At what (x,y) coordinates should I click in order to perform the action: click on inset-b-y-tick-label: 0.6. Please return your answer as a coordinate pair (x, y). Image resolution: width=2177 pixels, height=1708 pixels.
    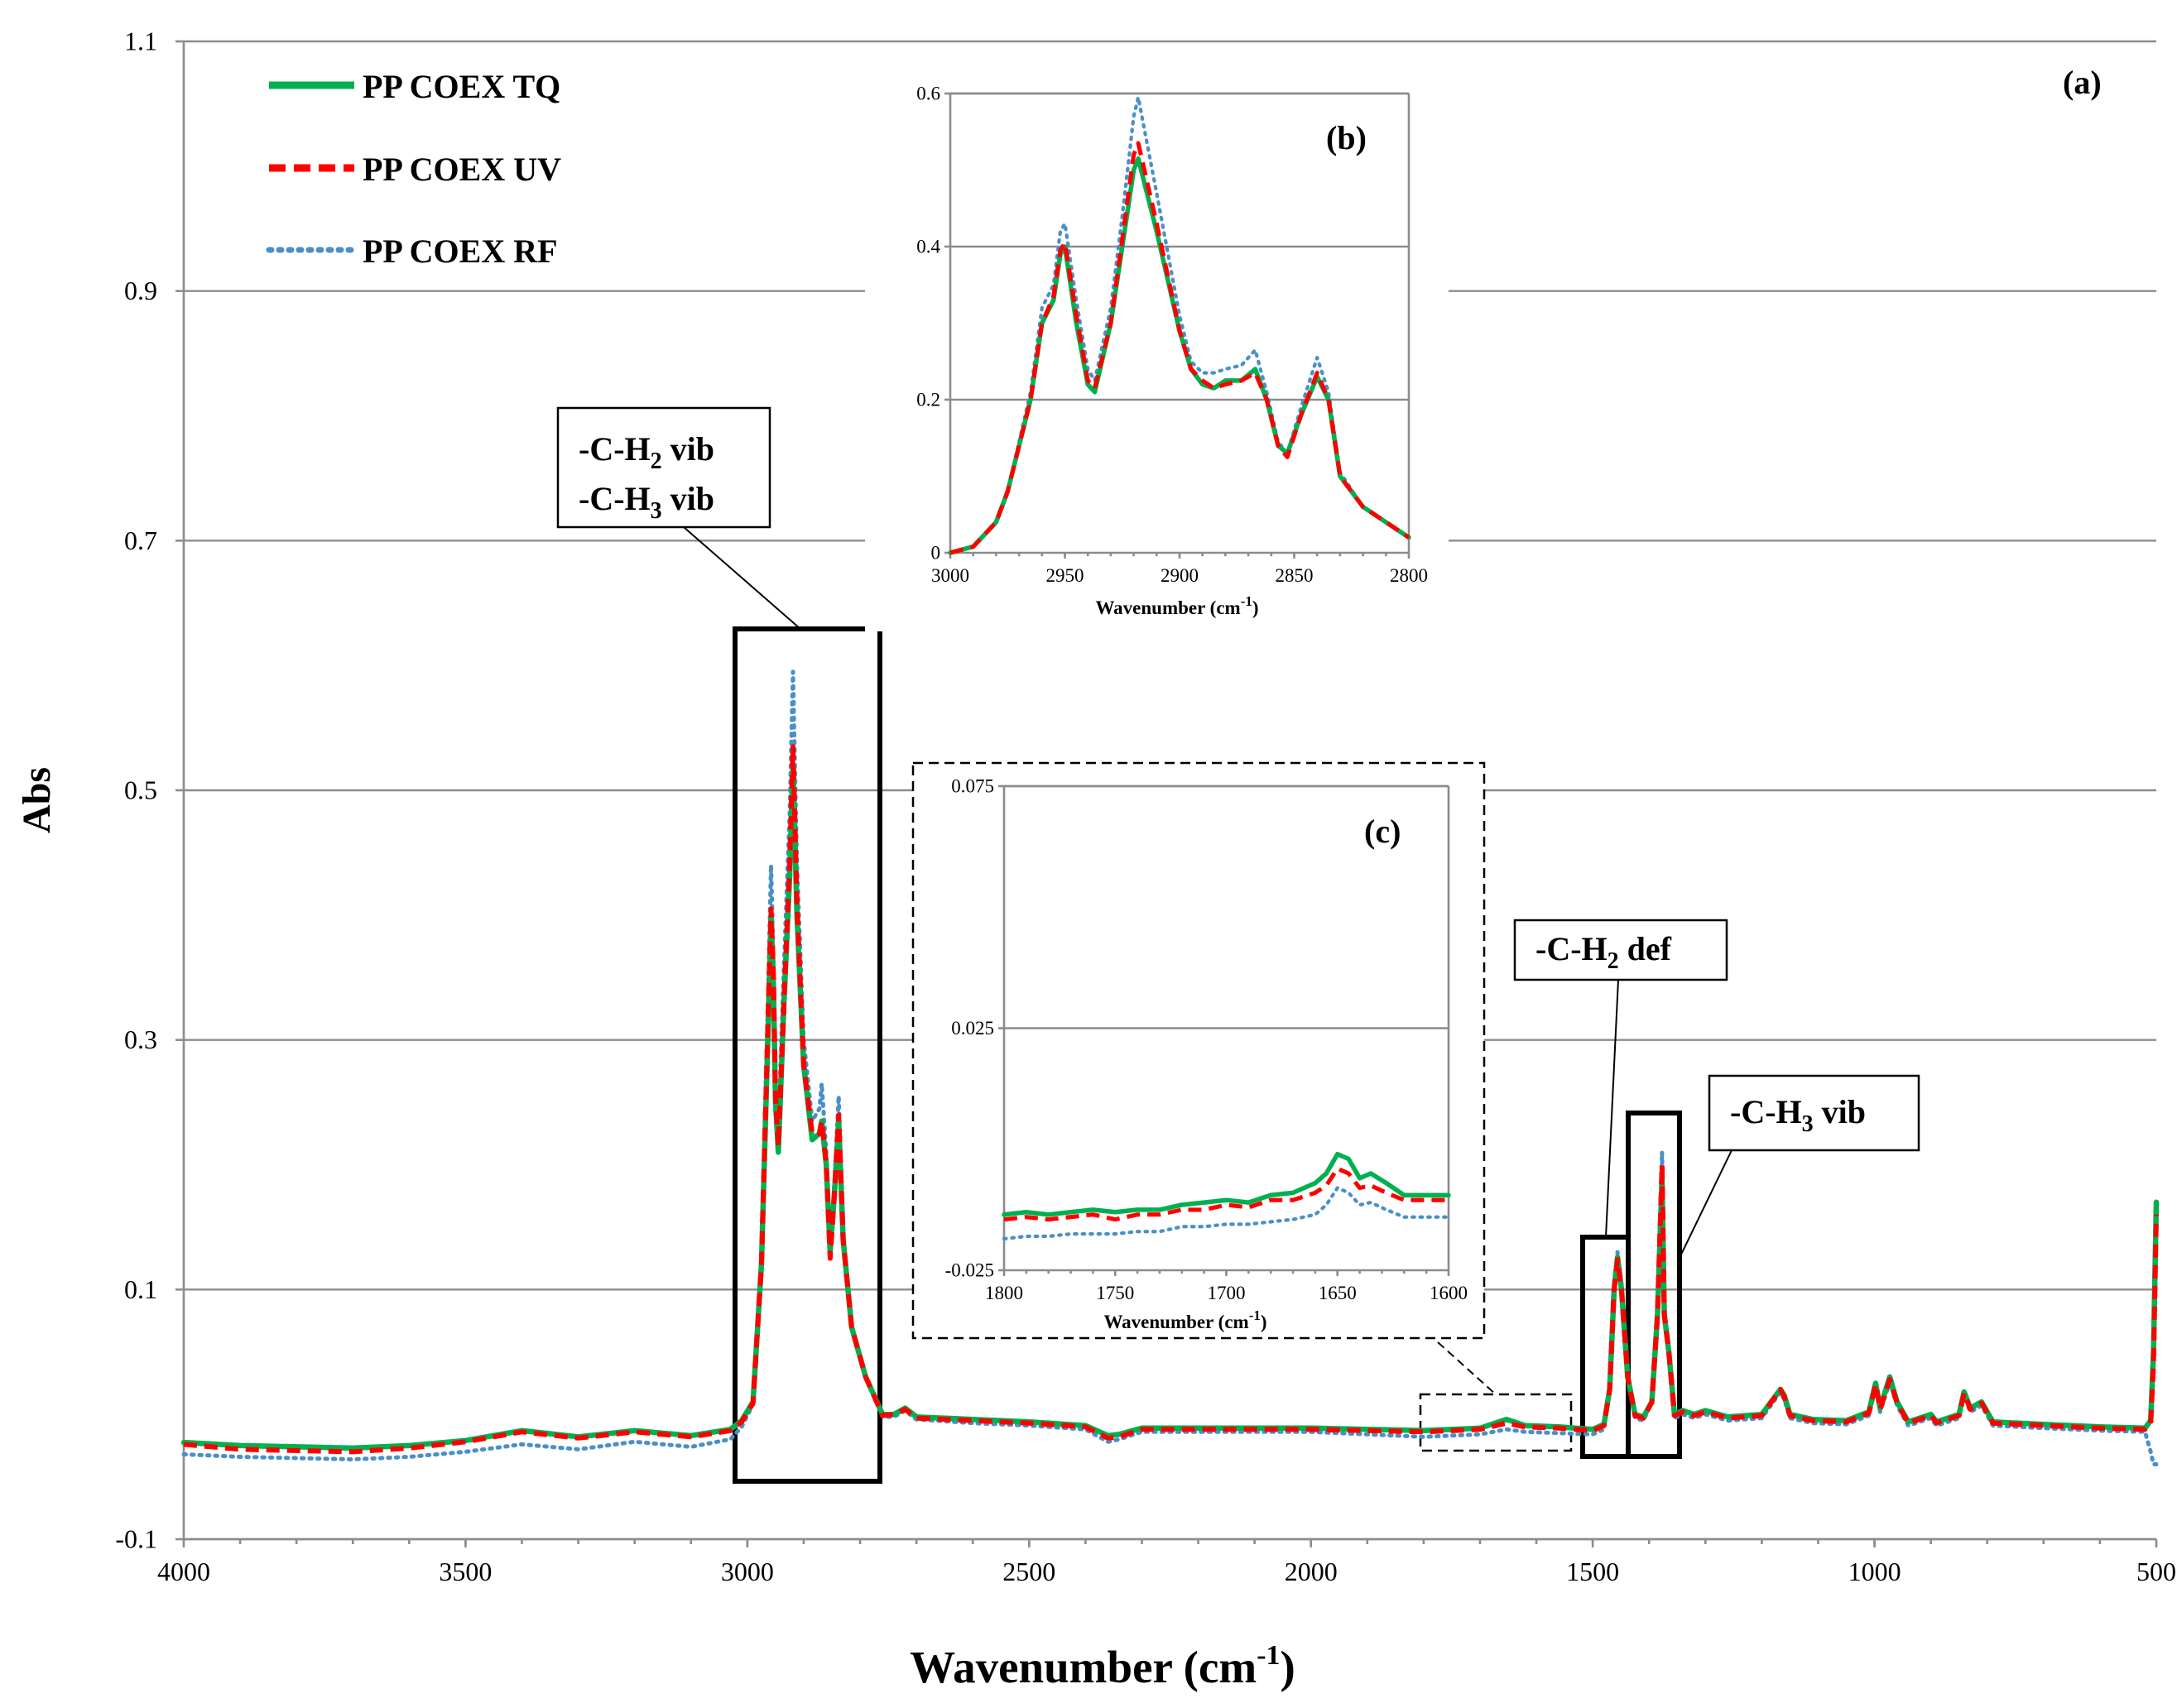
    Looking at the image, I should click on (928, 94).